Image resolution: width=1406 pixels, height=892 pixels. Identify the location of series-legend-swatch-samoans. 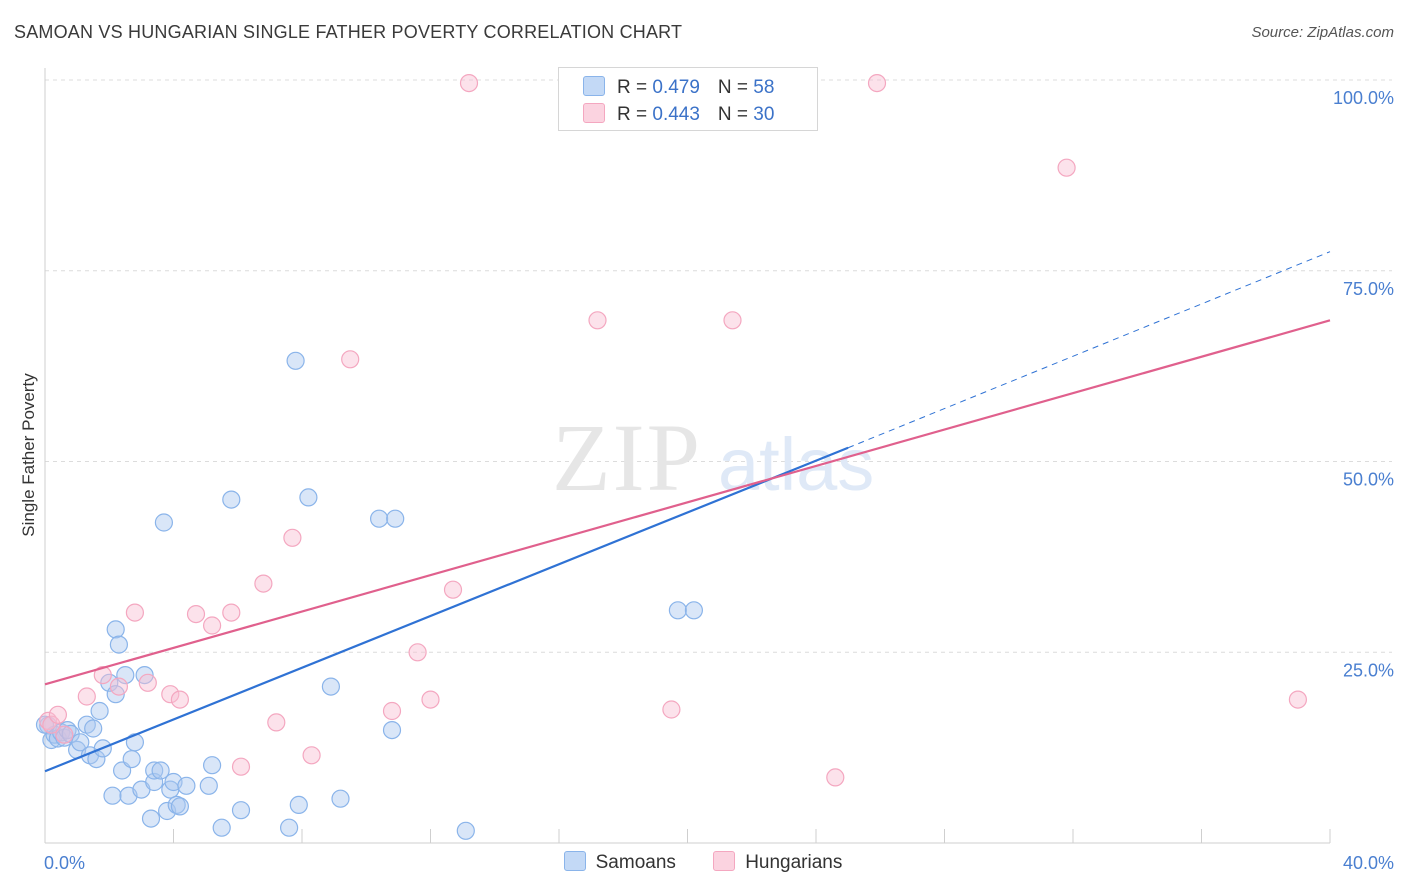
(574, 861).